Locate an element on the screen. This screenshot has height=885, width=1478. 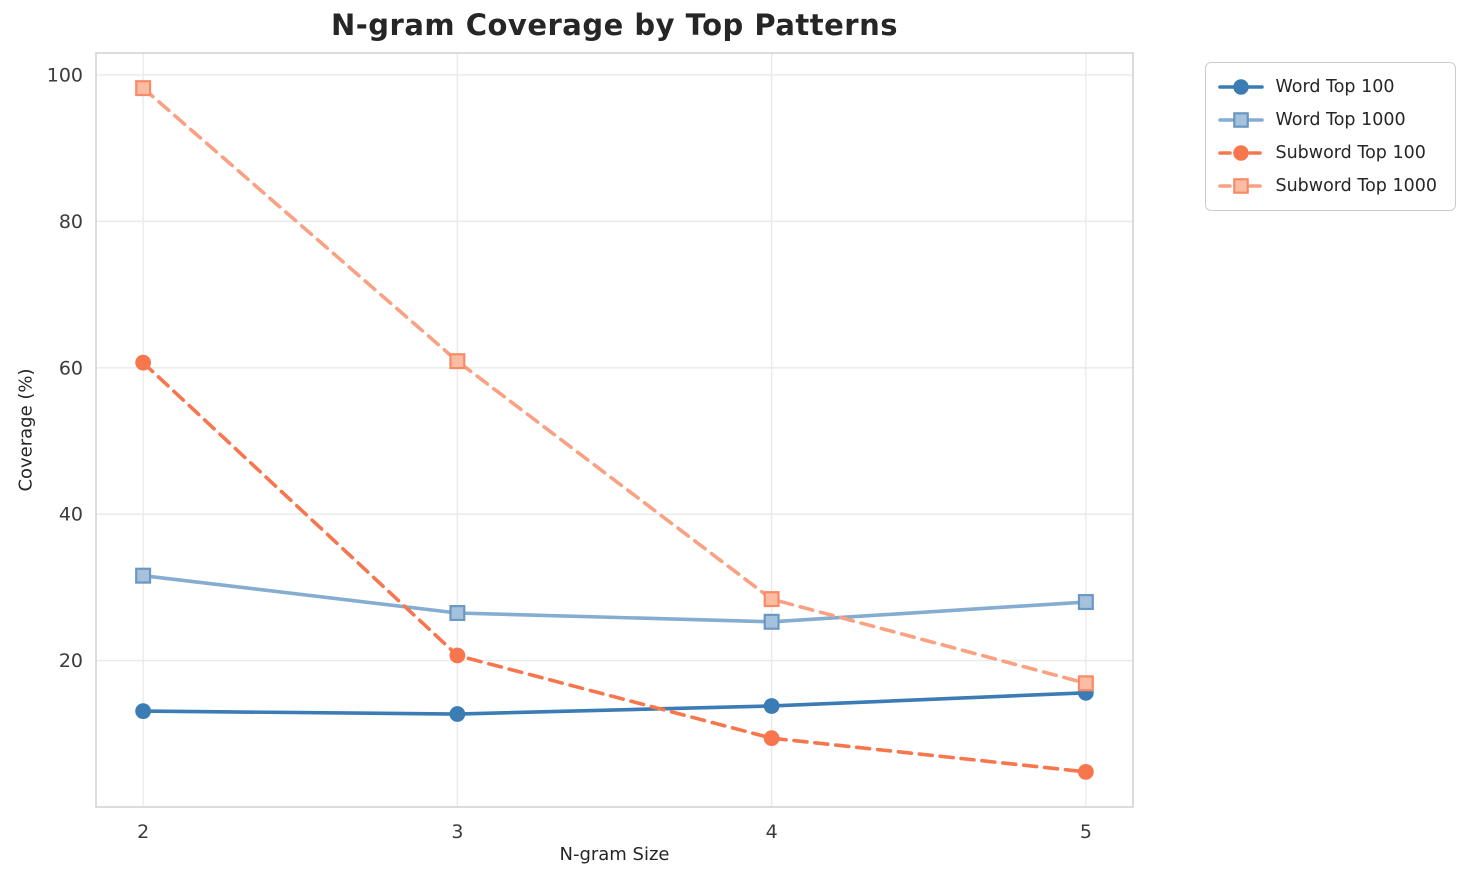
legend-item-word-top-1000: Word Top 1000 is located at coordinates (1327, 120).